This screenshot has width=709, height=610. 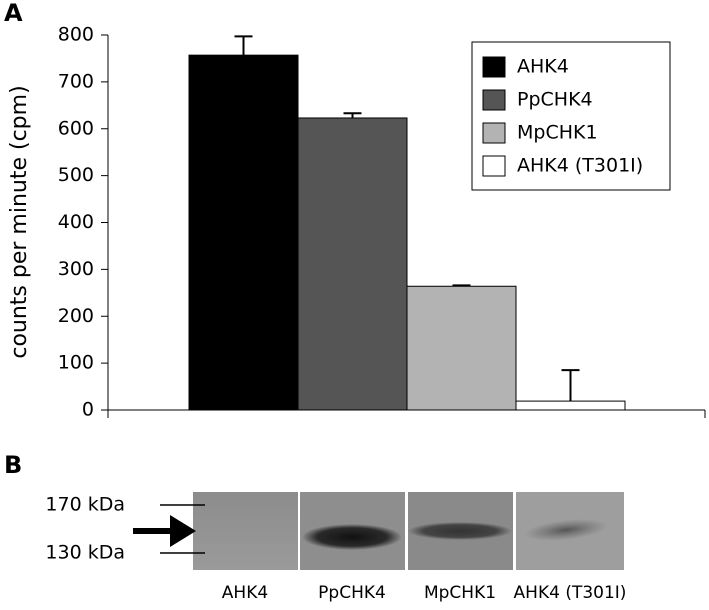 I want to click on y-tick-label: 0, so click(x=88, y=410).